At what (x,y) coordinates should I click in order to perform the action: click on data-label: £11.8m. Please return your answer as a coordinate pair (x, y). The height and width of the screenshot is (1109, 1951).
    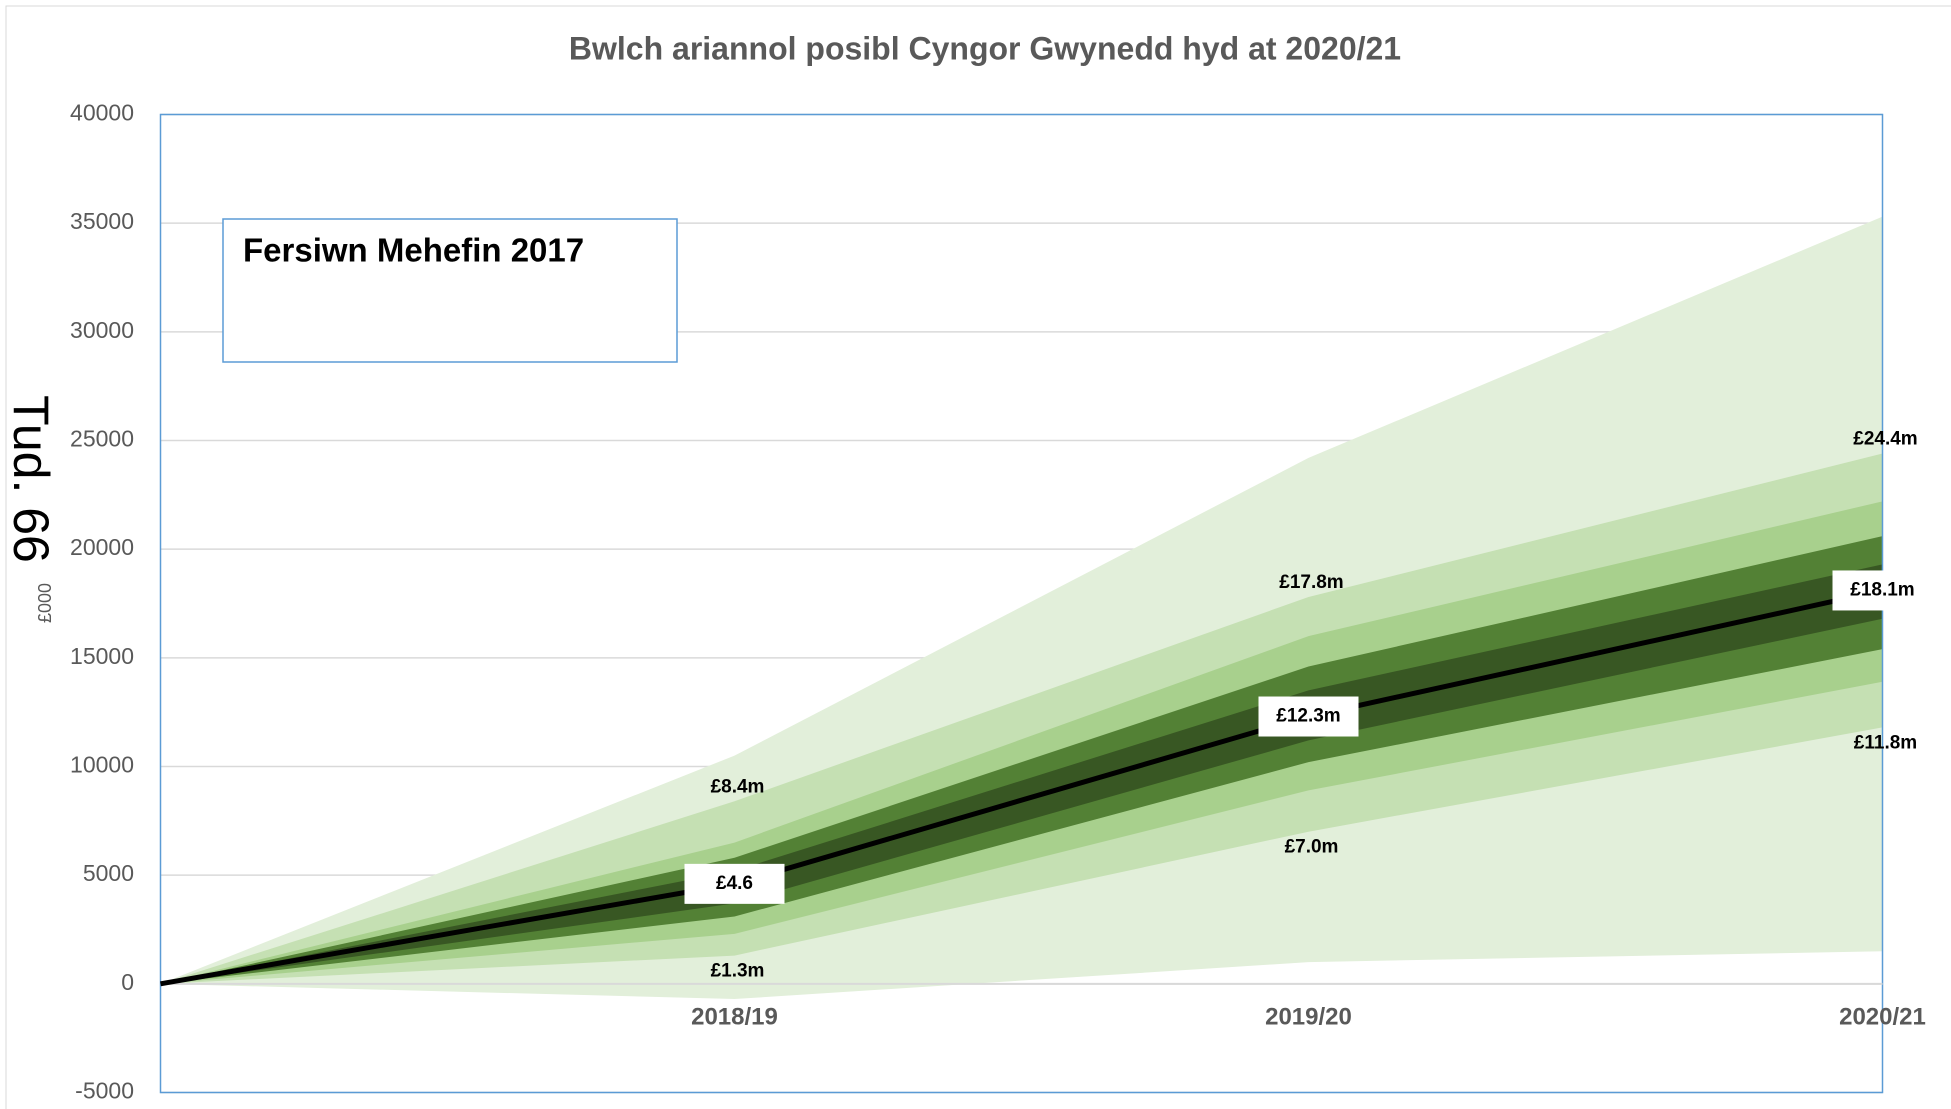
    Looking at the image, I should click on (1885, 742).